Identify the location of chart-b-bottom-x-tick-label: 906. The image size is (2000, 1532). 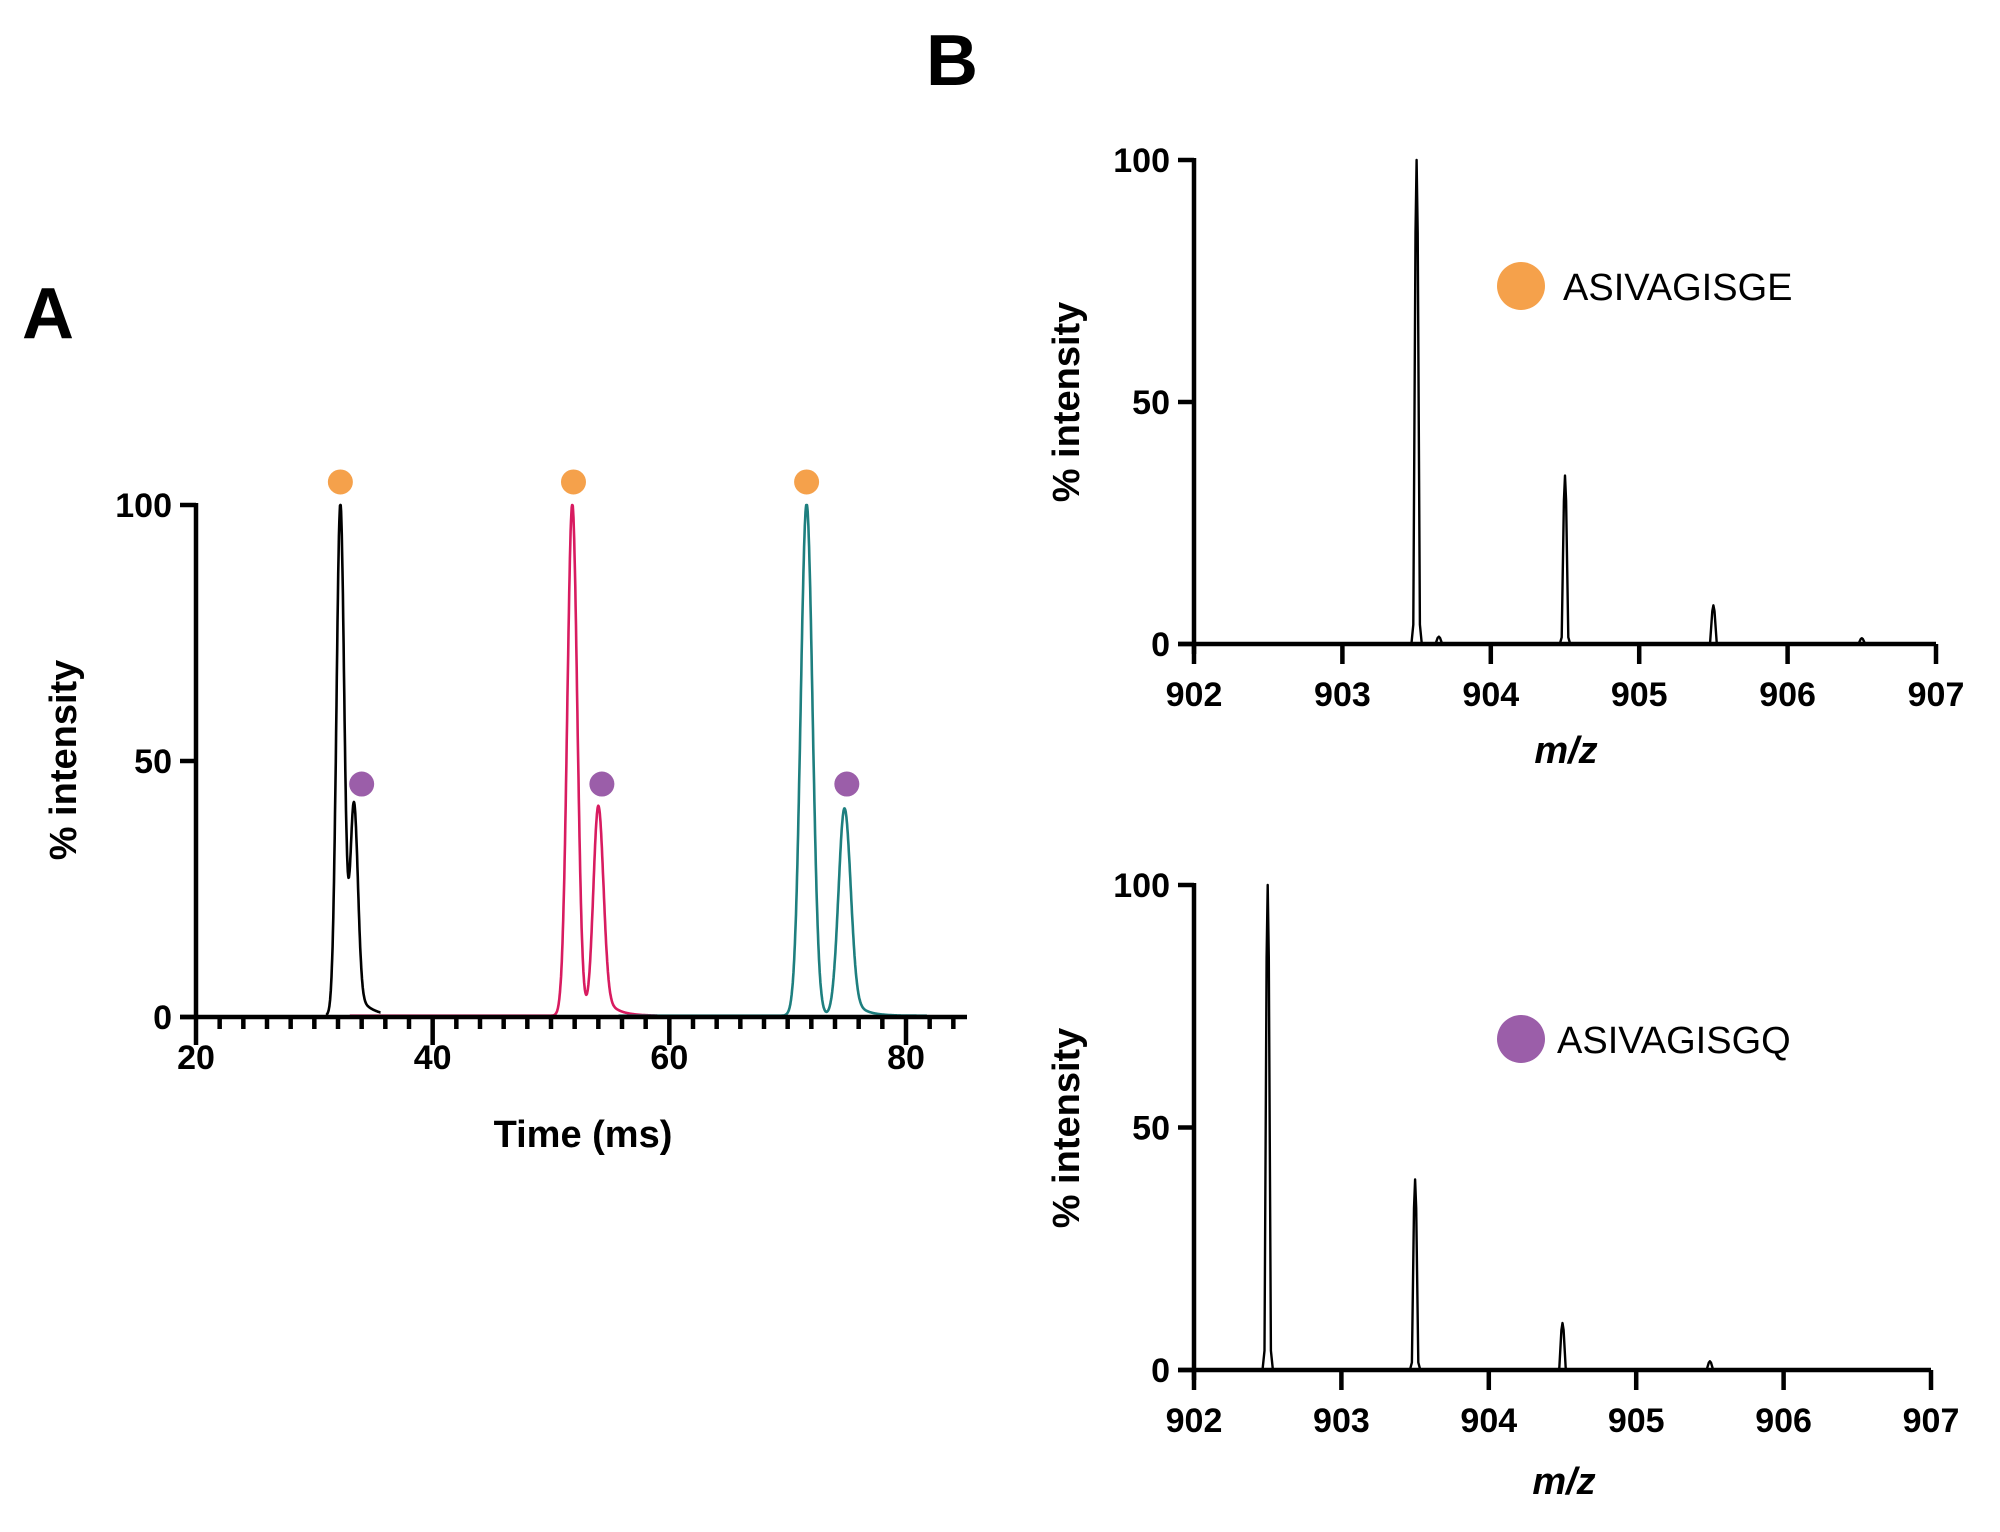
(1783, 1421).